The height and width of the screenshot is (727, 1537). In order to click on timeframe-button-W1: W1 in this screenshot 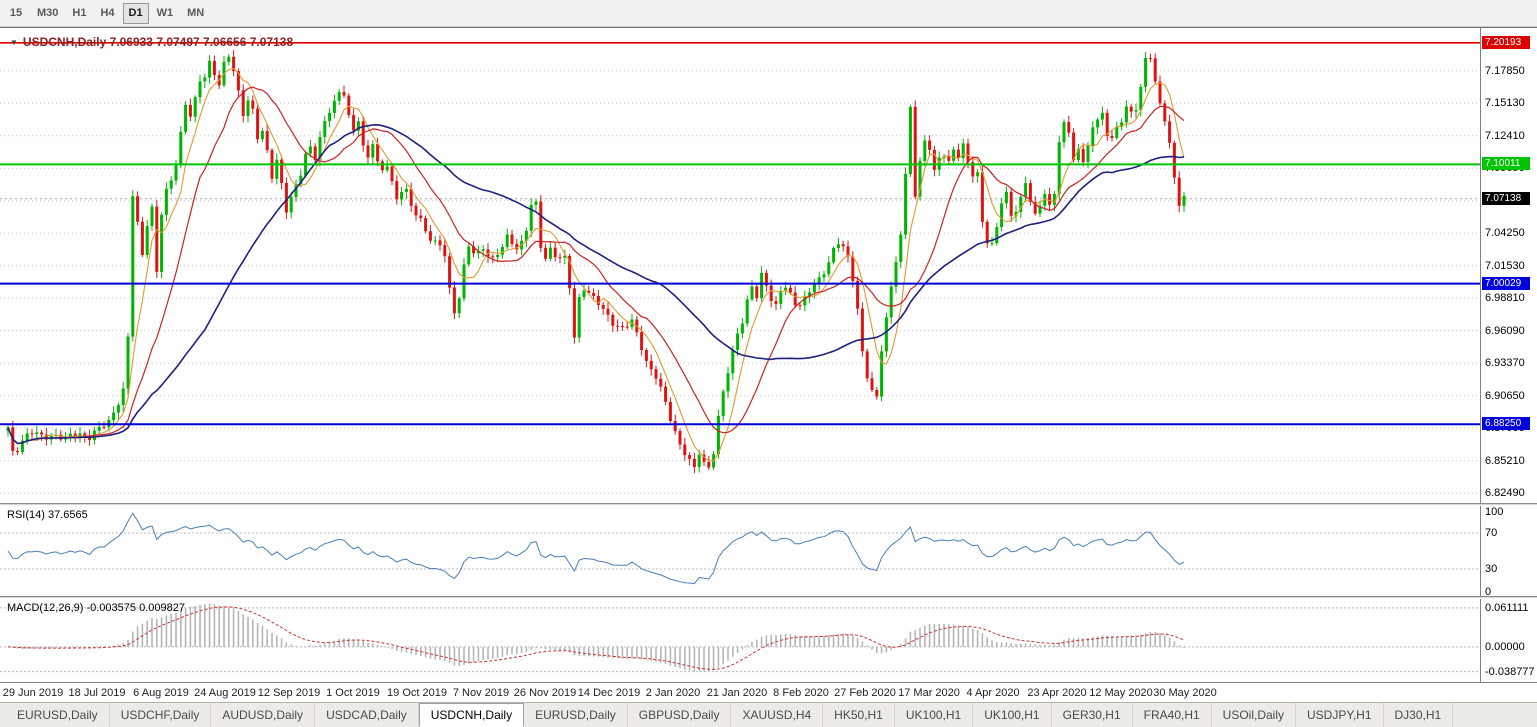, I will do `click(165, 13)`.